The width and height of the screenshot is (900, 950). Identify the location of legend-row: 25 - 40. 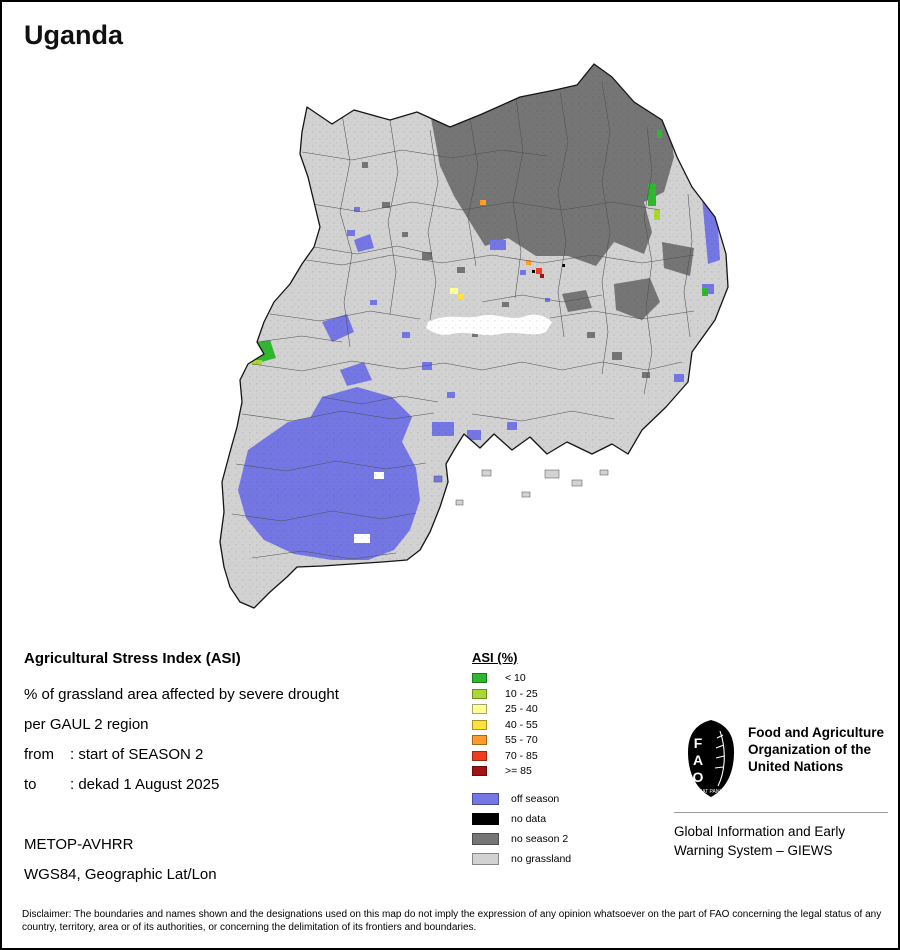
(562, 709).